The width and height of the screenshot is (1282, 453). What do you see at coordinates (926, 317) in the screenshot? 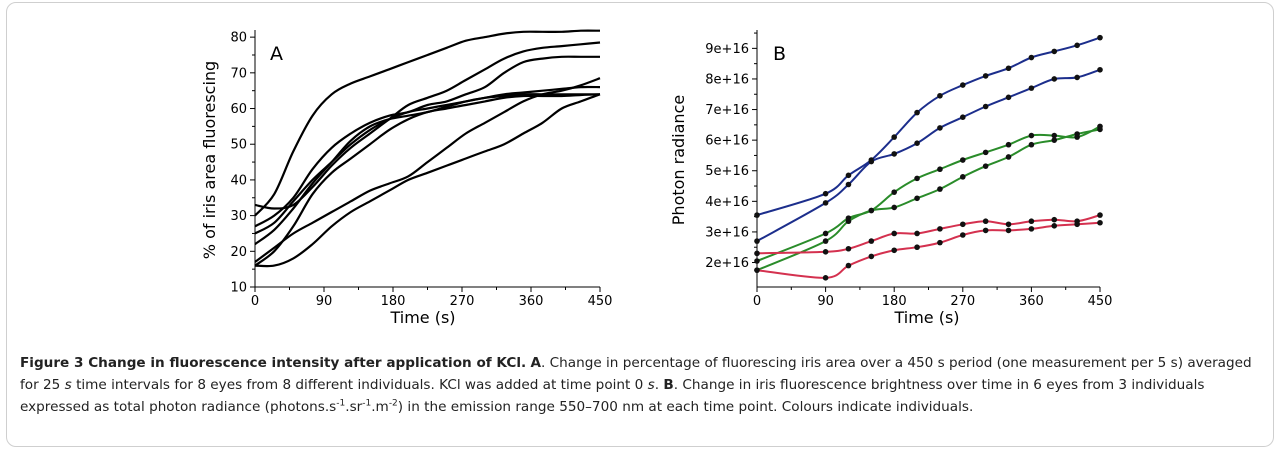
I see `panel-b-x-axis-title: Time (s)` at bounding box center [926, 317].